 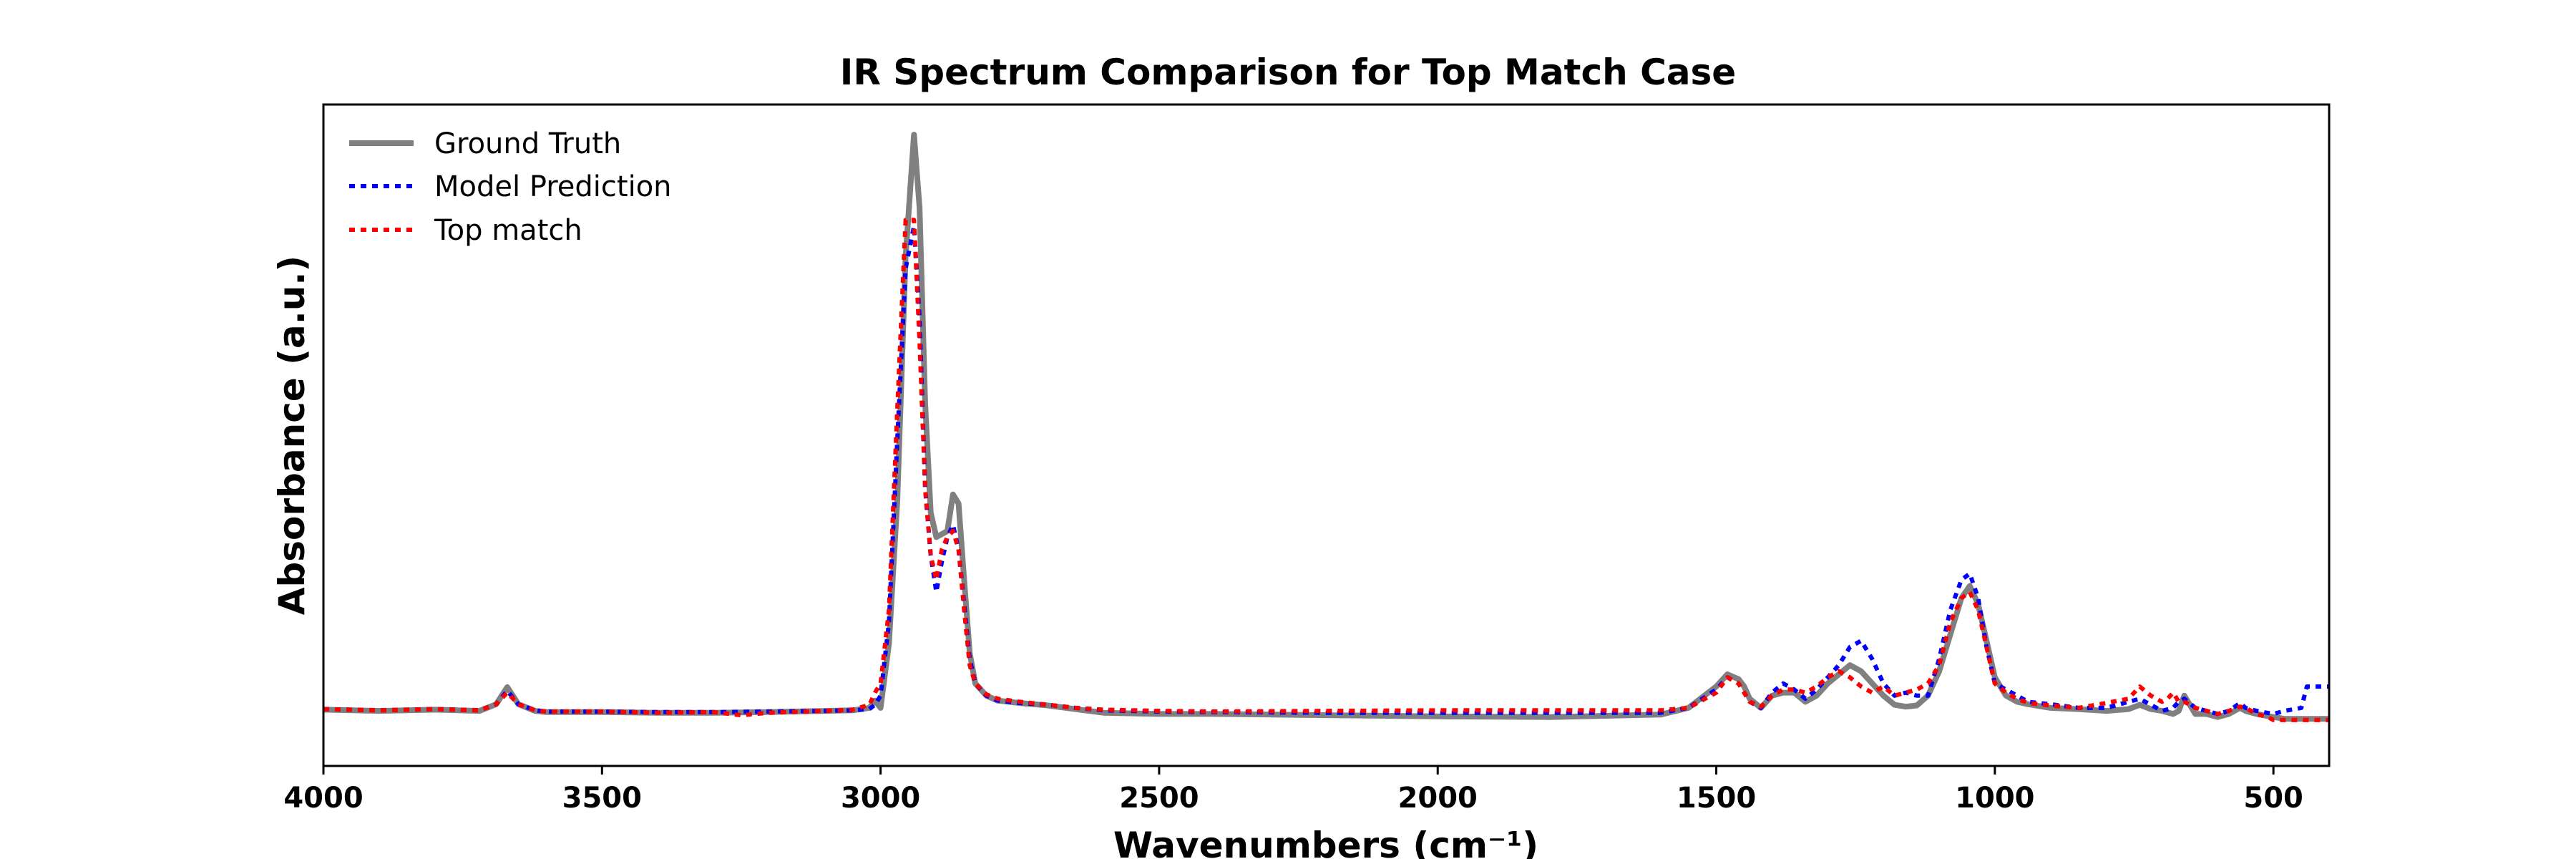 I want to click on x-tick-label: 1500, so click(x=1716, y=798).